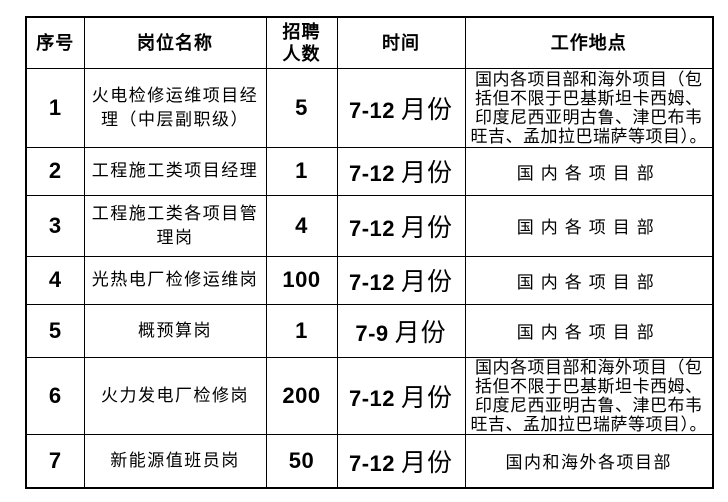 This screenshot has height=502, width=728. I want to click on headcount-cell: 5, so click(301, 107).